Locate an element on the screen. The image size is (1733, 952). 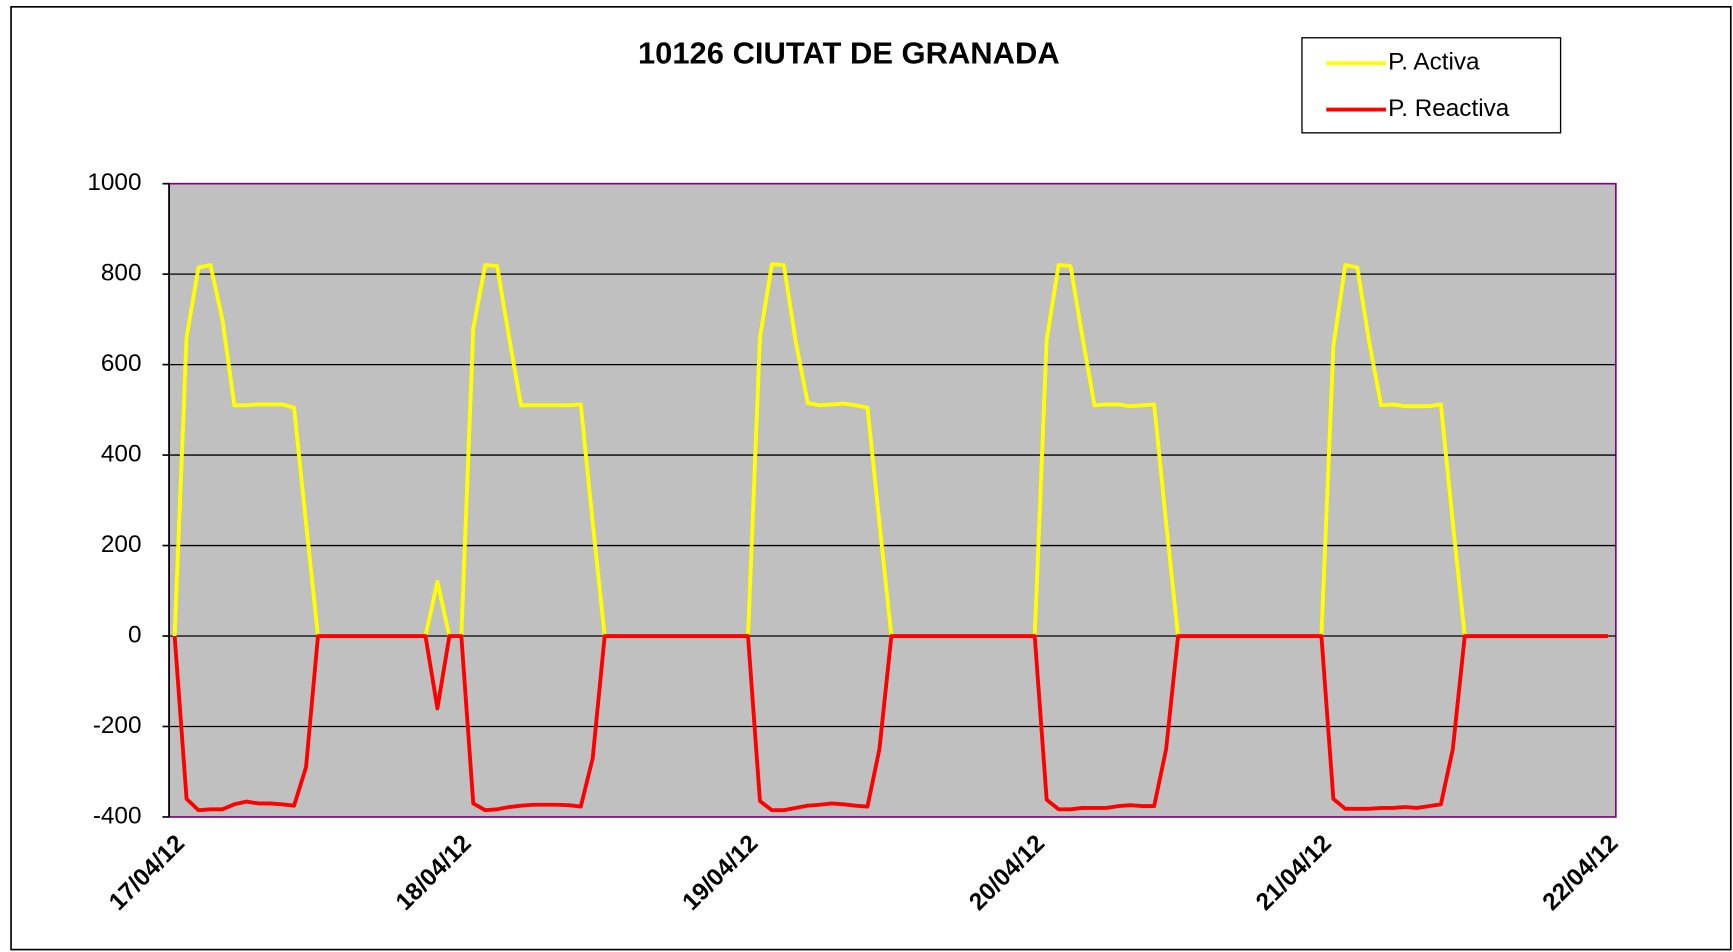
legend-label: P. Activa is located at coordinates (1434, 62).